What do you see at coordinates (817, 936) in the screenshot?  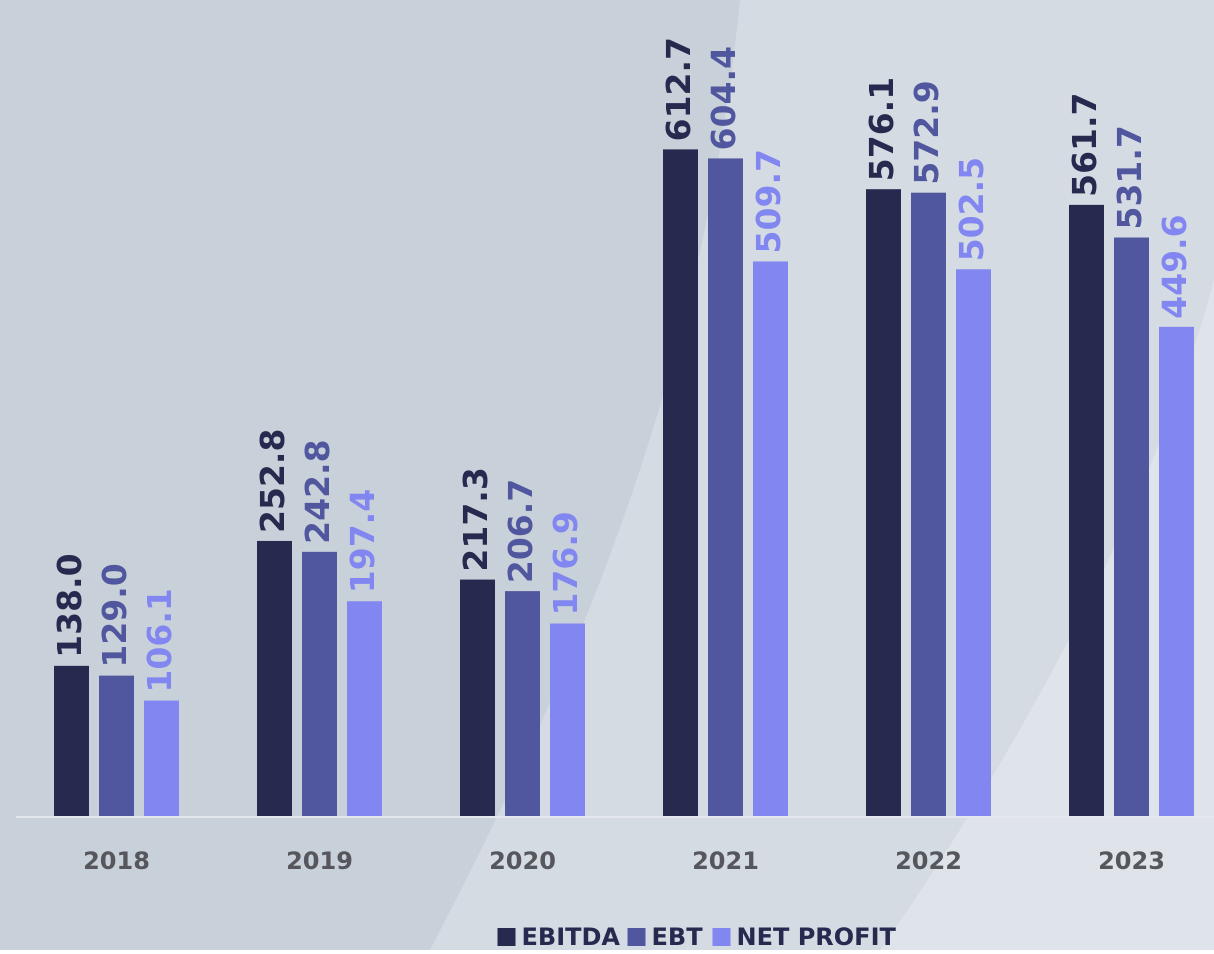 I see `legend-label: NET PROFIT` at bounding box center [817, 936].